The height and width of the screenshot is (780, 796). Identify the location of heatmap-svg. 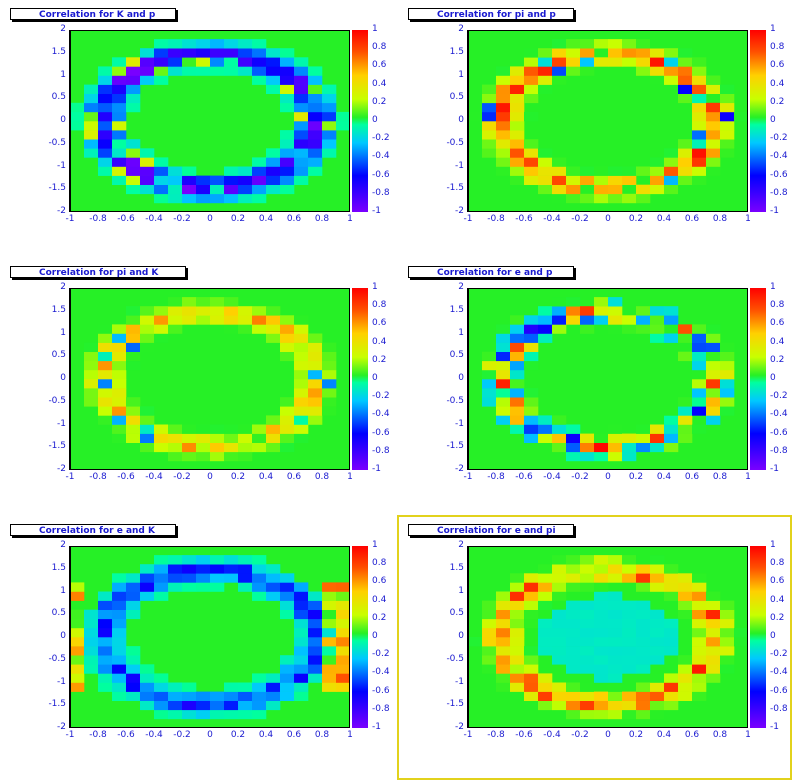
(608, 121).